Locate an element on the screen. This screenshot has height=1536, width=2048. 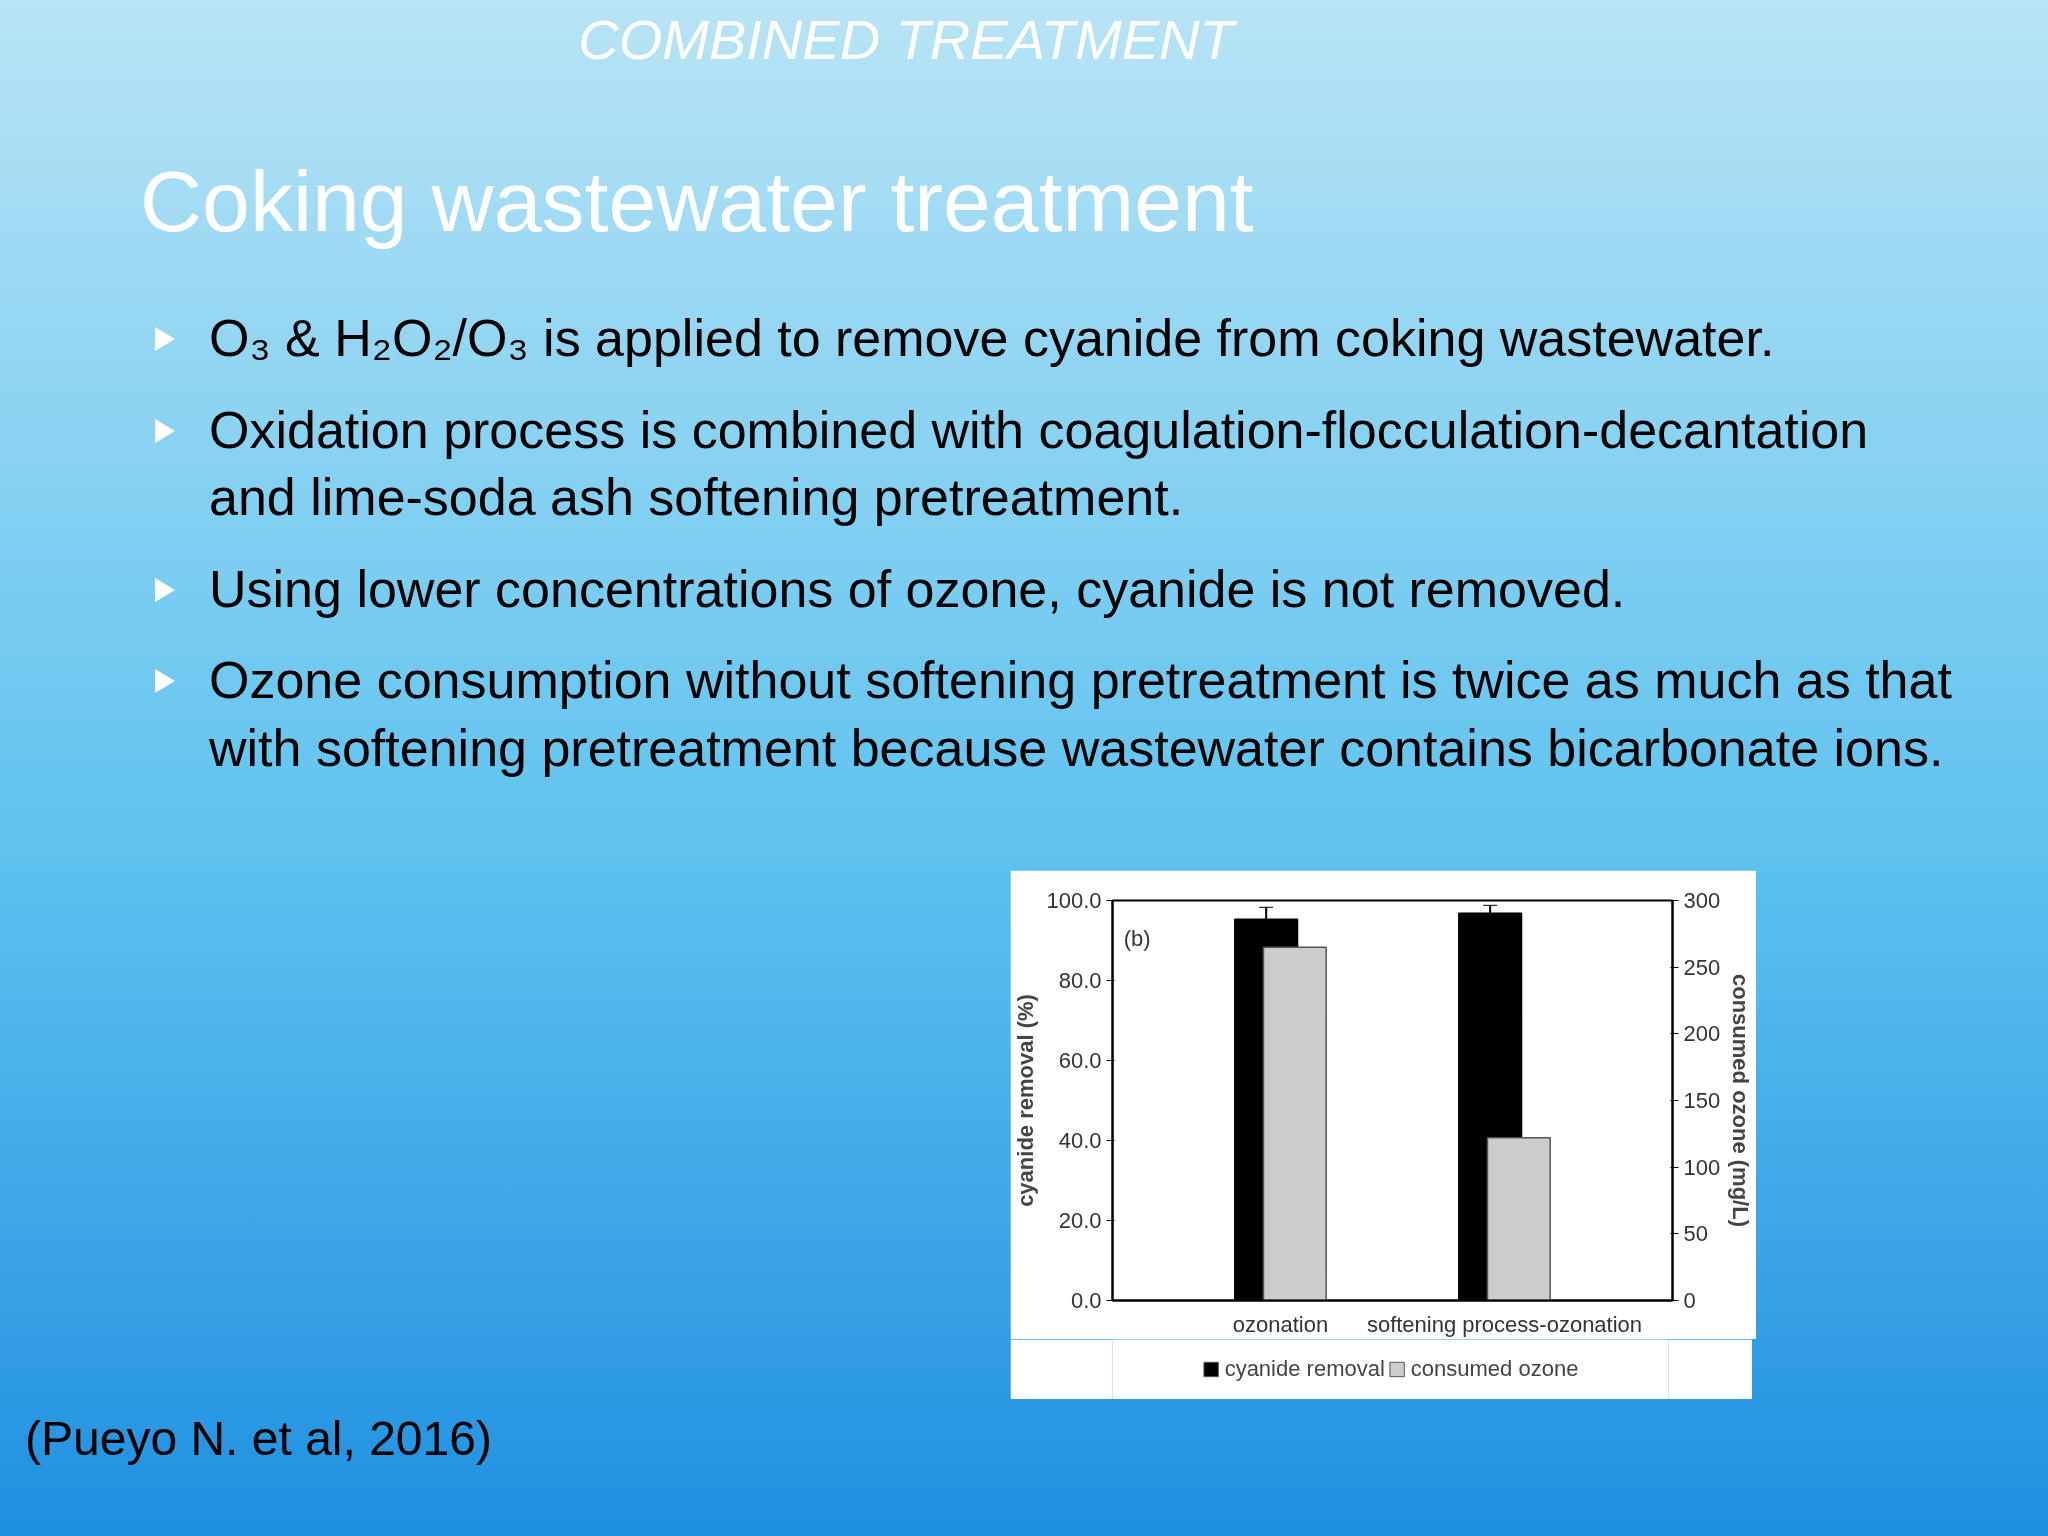
legend-label: cyanide removal is located at coordinates (1304, 1369).